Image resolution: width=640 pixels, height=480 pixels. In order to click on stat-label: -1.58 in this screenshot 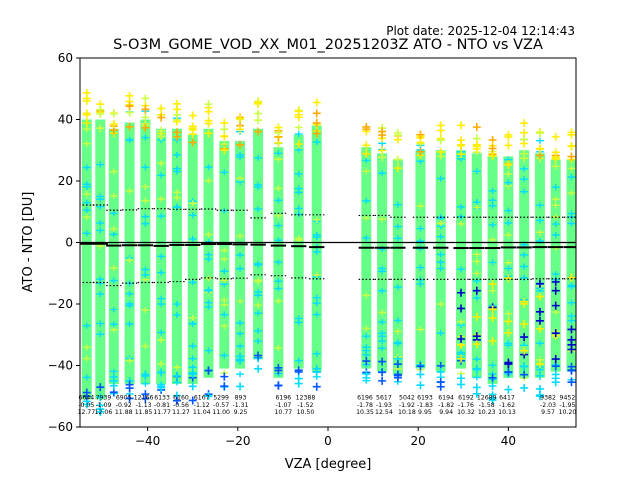, I will do `click(487, 405)`.